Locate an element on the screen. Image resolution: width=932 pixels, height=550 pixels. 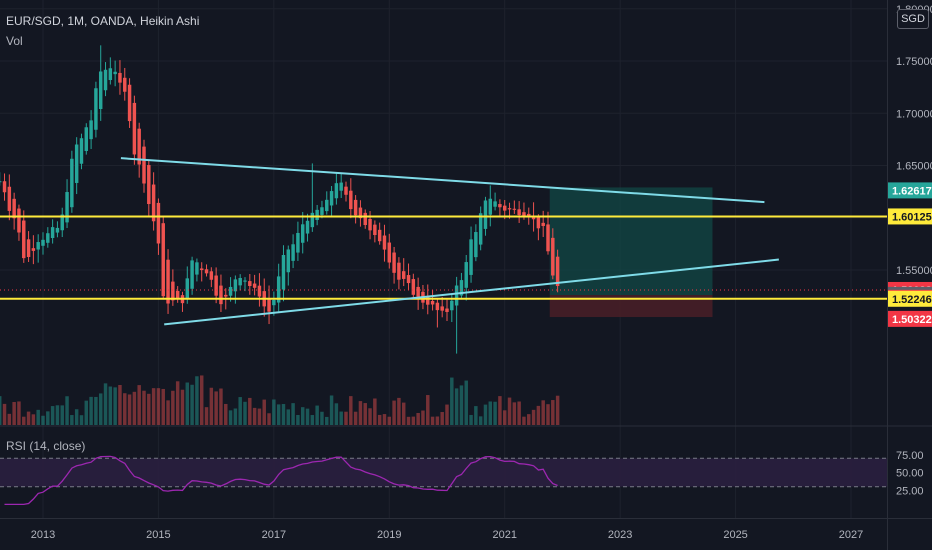
position-profit-zone is located at coordinates (631, 241).